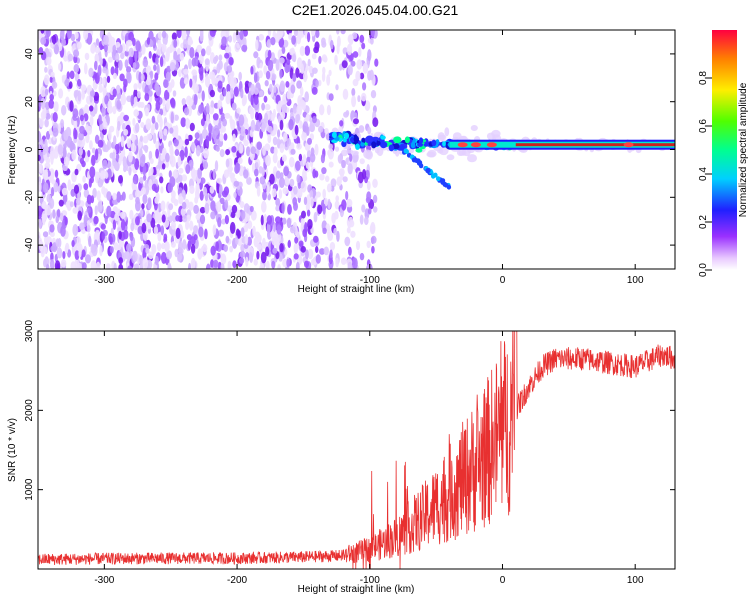 This screenshot has height=600, width=750. What do you see at coordinates (443, 181) in the screenshot?
I see `signal-tail-blob` at bounding box center [443, 181].